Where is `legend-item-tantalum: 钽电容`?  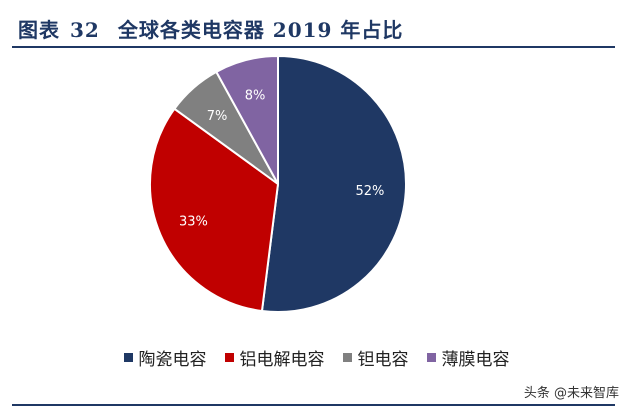
legend-item-tantalum: 钽电容 is located at coordinates (375, 357).